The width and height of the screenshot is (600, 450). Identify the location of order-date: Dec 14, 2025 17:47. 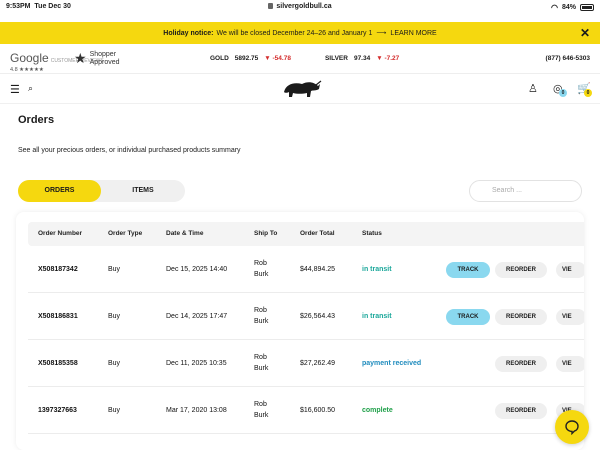
(197, 316).